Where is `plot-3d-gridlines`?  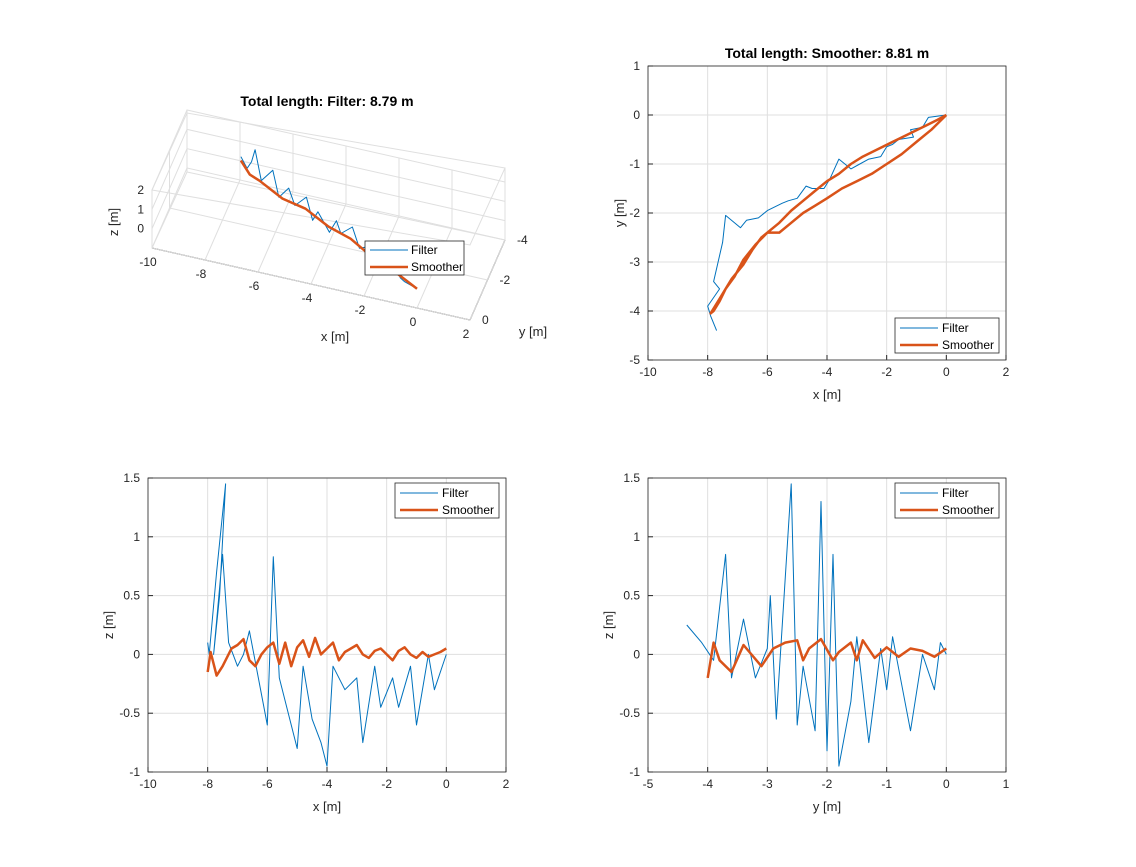
plot-3d-gridlines is located at coordinates (328, 215).